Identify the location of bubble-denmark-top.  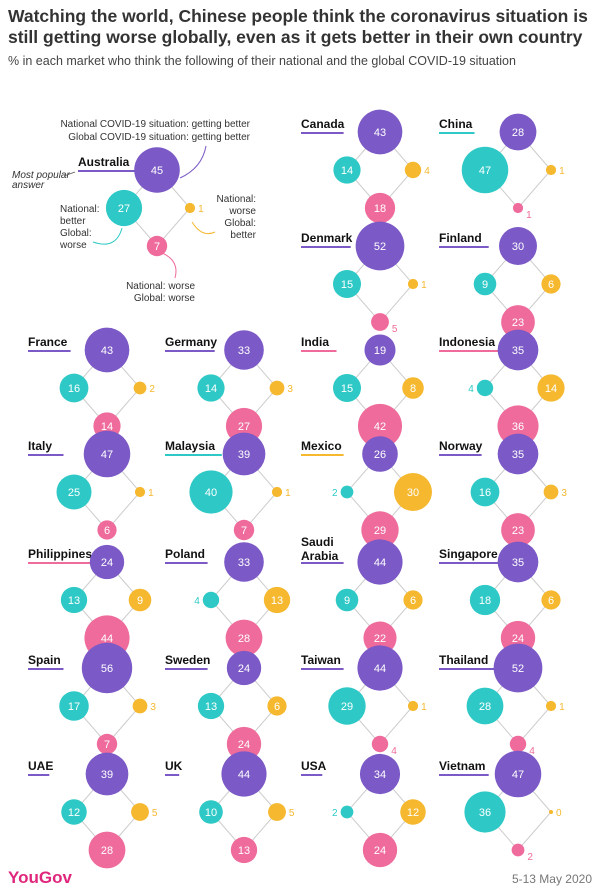
(380, 246).